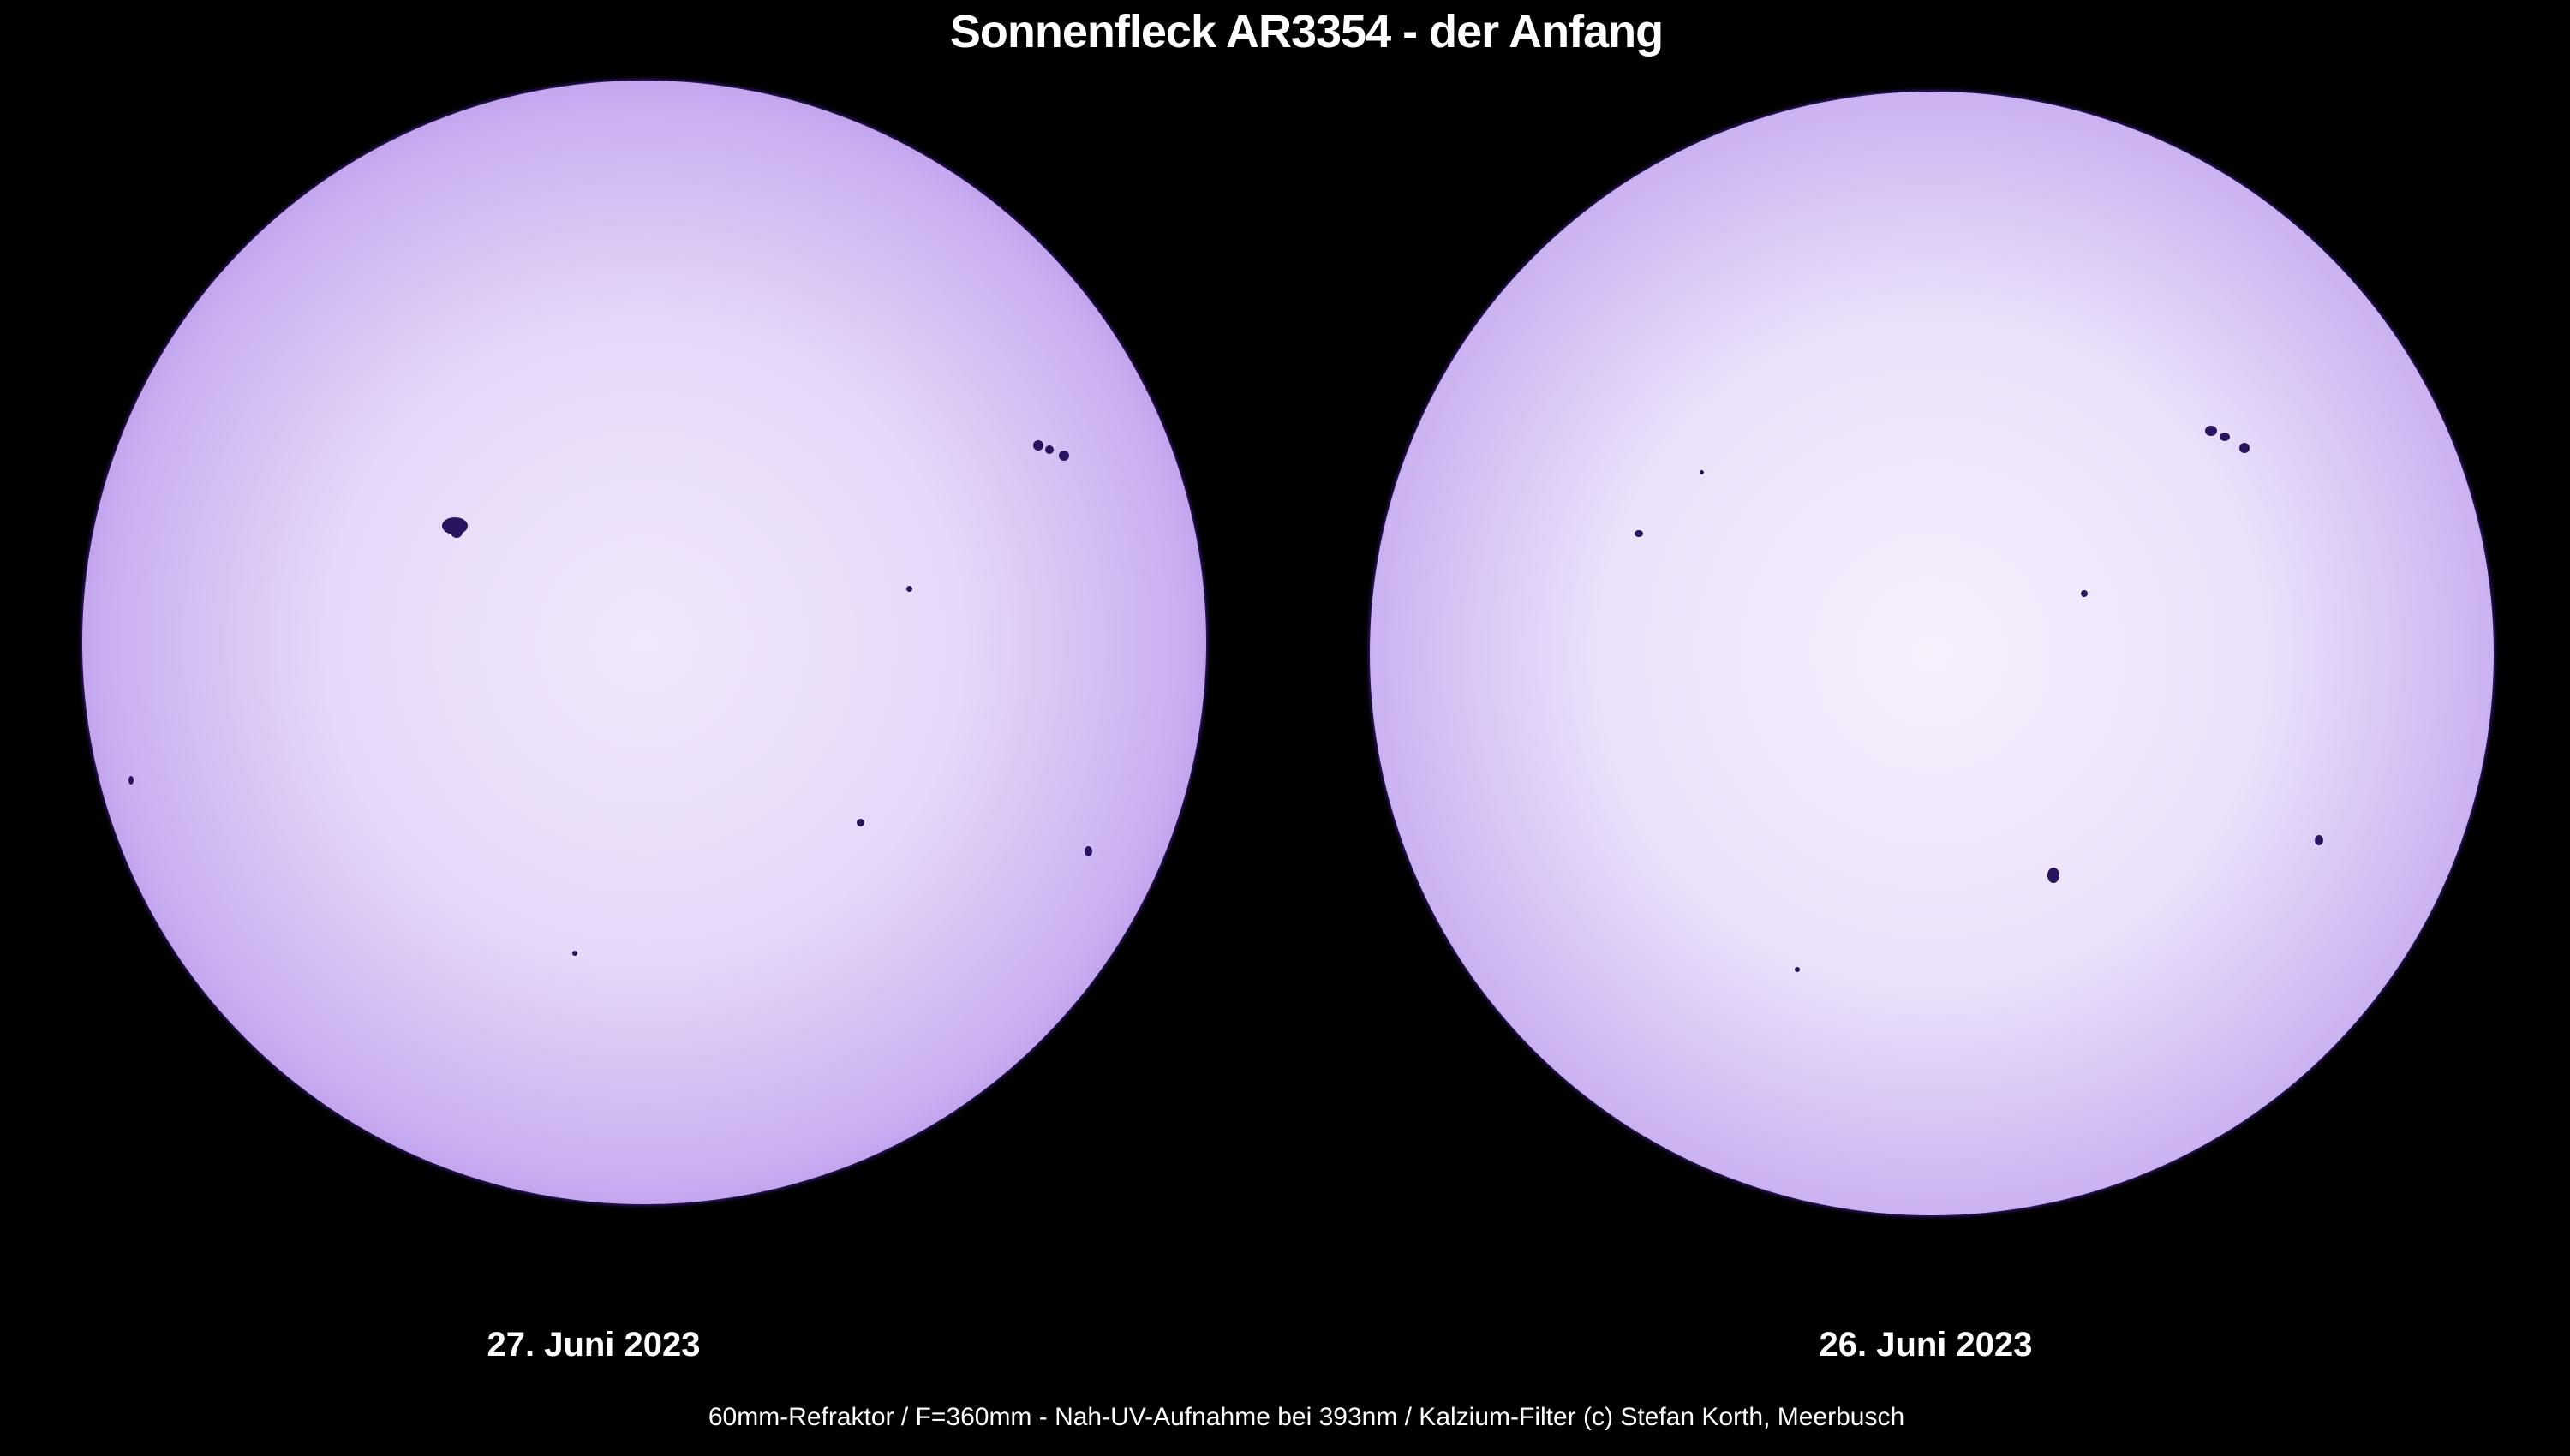  I want to click on date-label-left: 27. Juni 2023, so click(594, 1345).